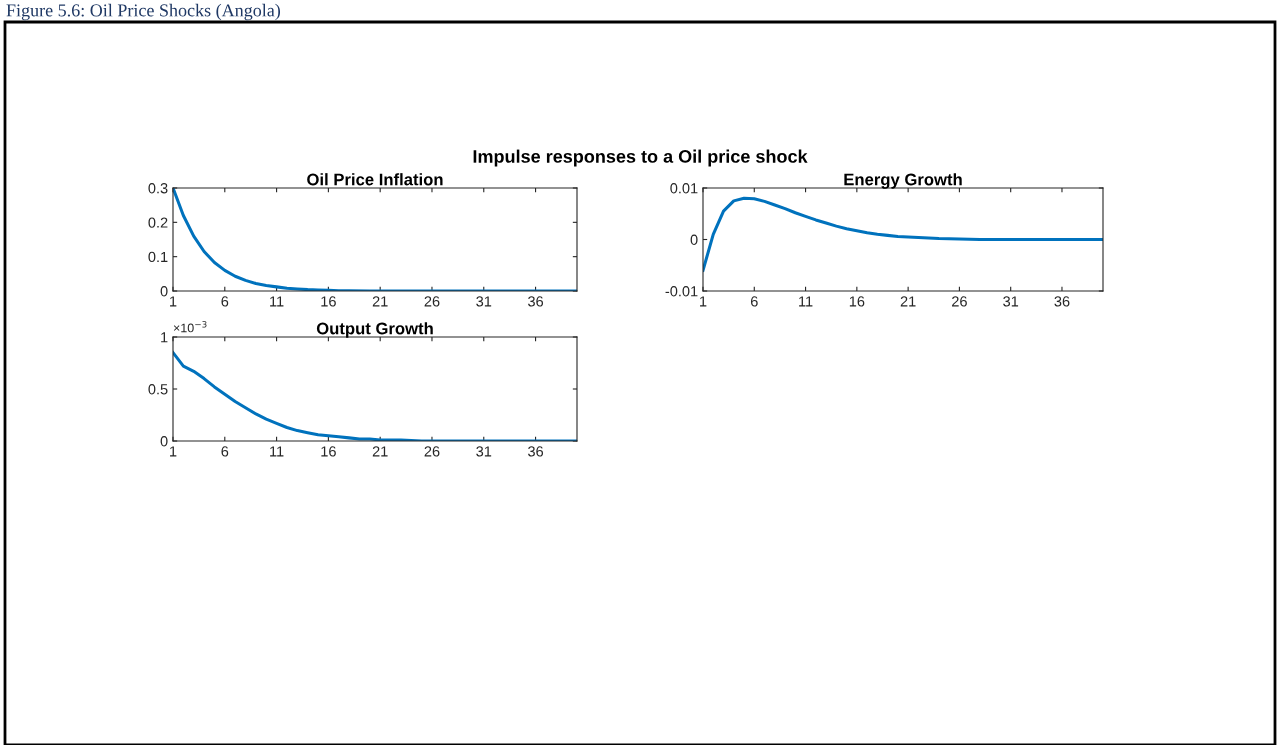 The width and height of the screenshot is (1280, 745). What do you see at coordinates (158, 222) in the screenshot?
I see `y-tick-label: 0.2` at bounding box center [158, 222].